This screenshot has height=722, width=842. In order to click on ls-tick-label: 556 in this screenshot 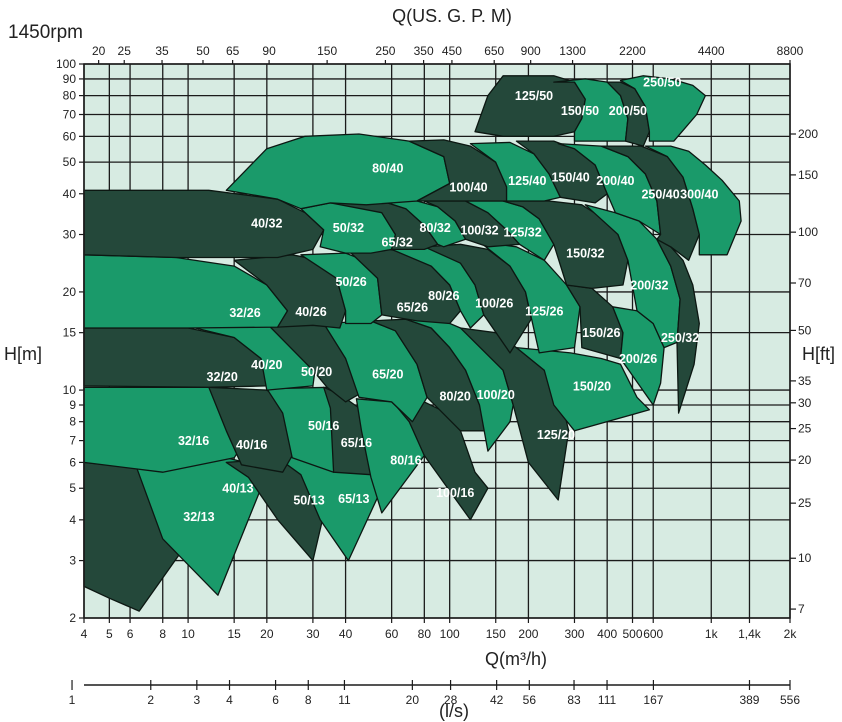, I will do `click(790, 700)`.